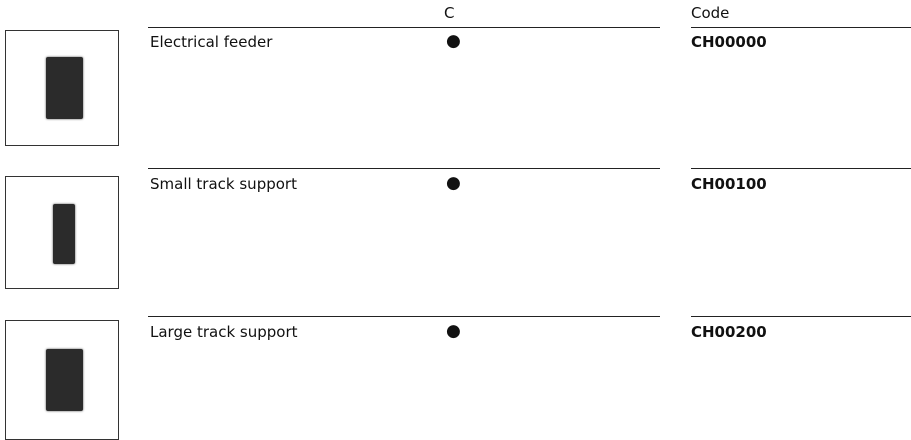  What do you see at coordinates (710, 13) in the screenshot?
I see `column-header: Code` at bounding box center [710, 13].